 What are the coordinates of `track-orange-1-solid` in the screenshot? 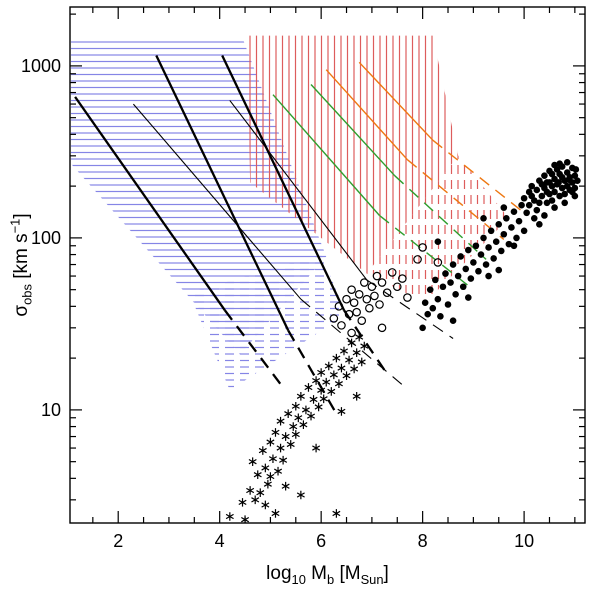 It's located at (366, 115).